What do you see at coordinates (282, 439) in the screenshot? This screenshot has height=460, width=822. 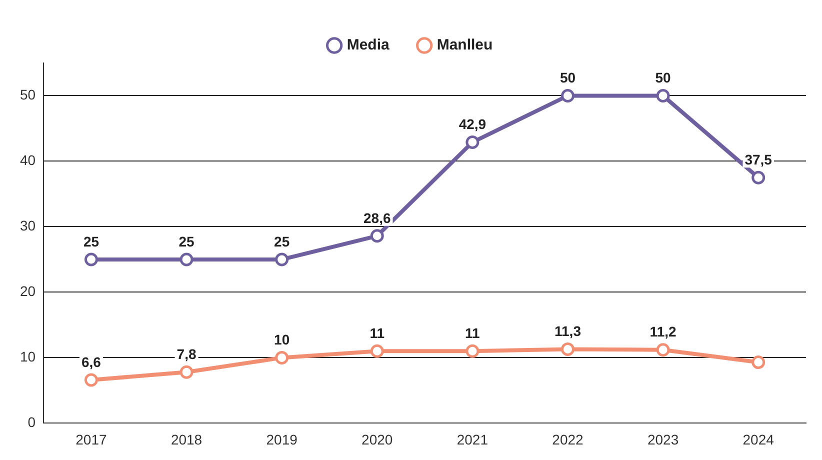 I see `x-tick-label: 2019` at bounding box center [282, 439].